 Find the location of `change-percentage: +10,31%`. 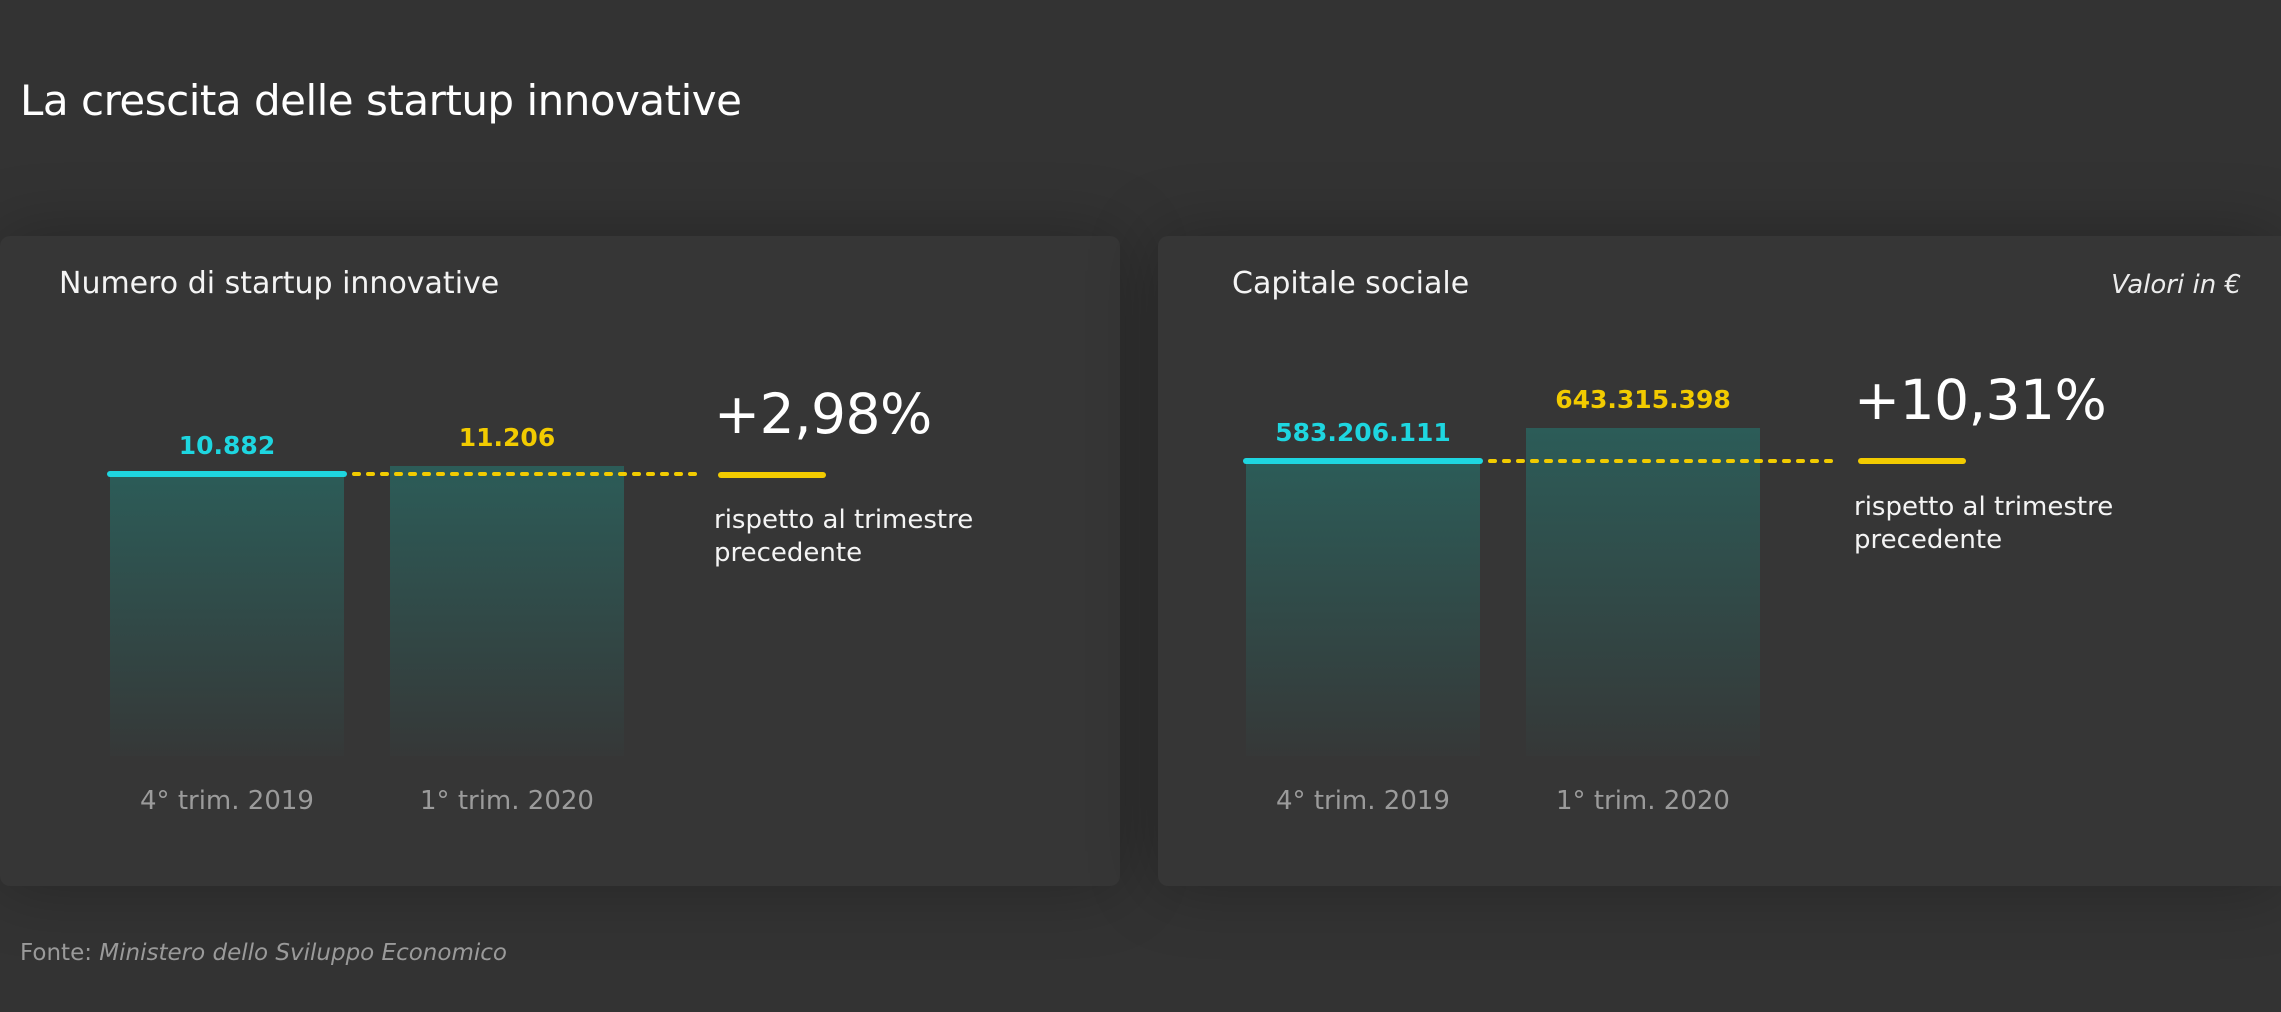

change-percentage: +10,31% is located at coordinates (1980, 400).